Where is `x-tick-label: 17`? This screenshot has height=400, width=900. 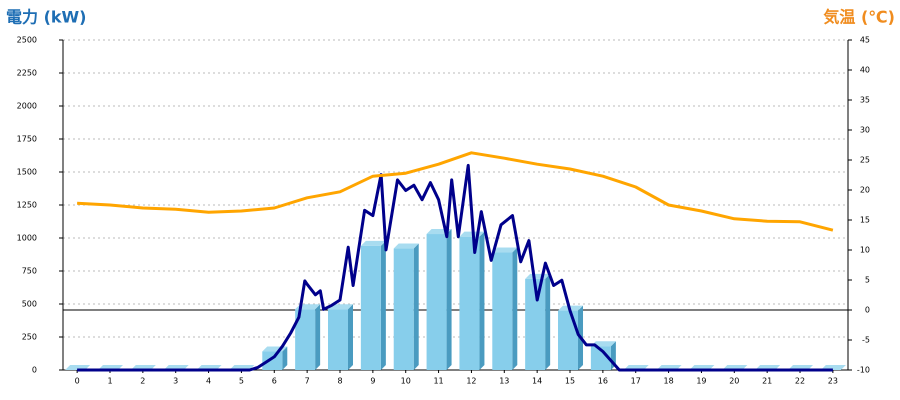
x-tick-label: 17 is located at coordinates (636, 381).